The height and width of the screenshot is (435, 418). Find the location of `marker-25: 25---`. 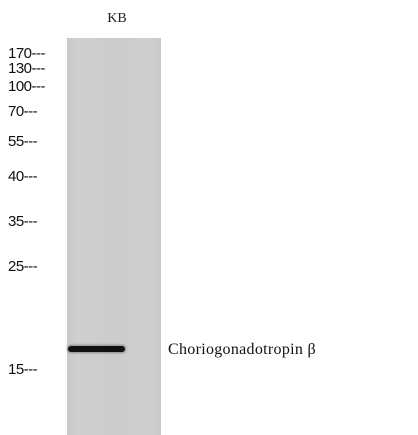

marker-25: 25--- is located at coordinates (23, 266).